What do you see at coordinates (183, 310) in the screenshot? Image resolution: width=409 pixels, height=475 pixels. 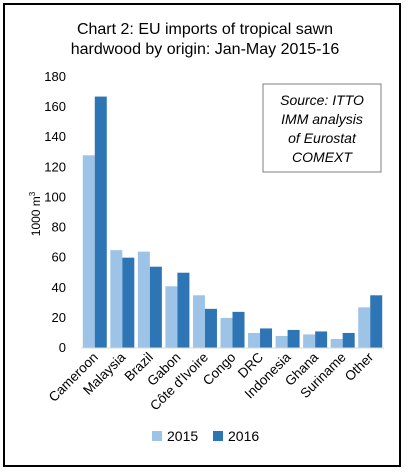 I see `bar-2016-gabon` at bounding box center [183, 310].